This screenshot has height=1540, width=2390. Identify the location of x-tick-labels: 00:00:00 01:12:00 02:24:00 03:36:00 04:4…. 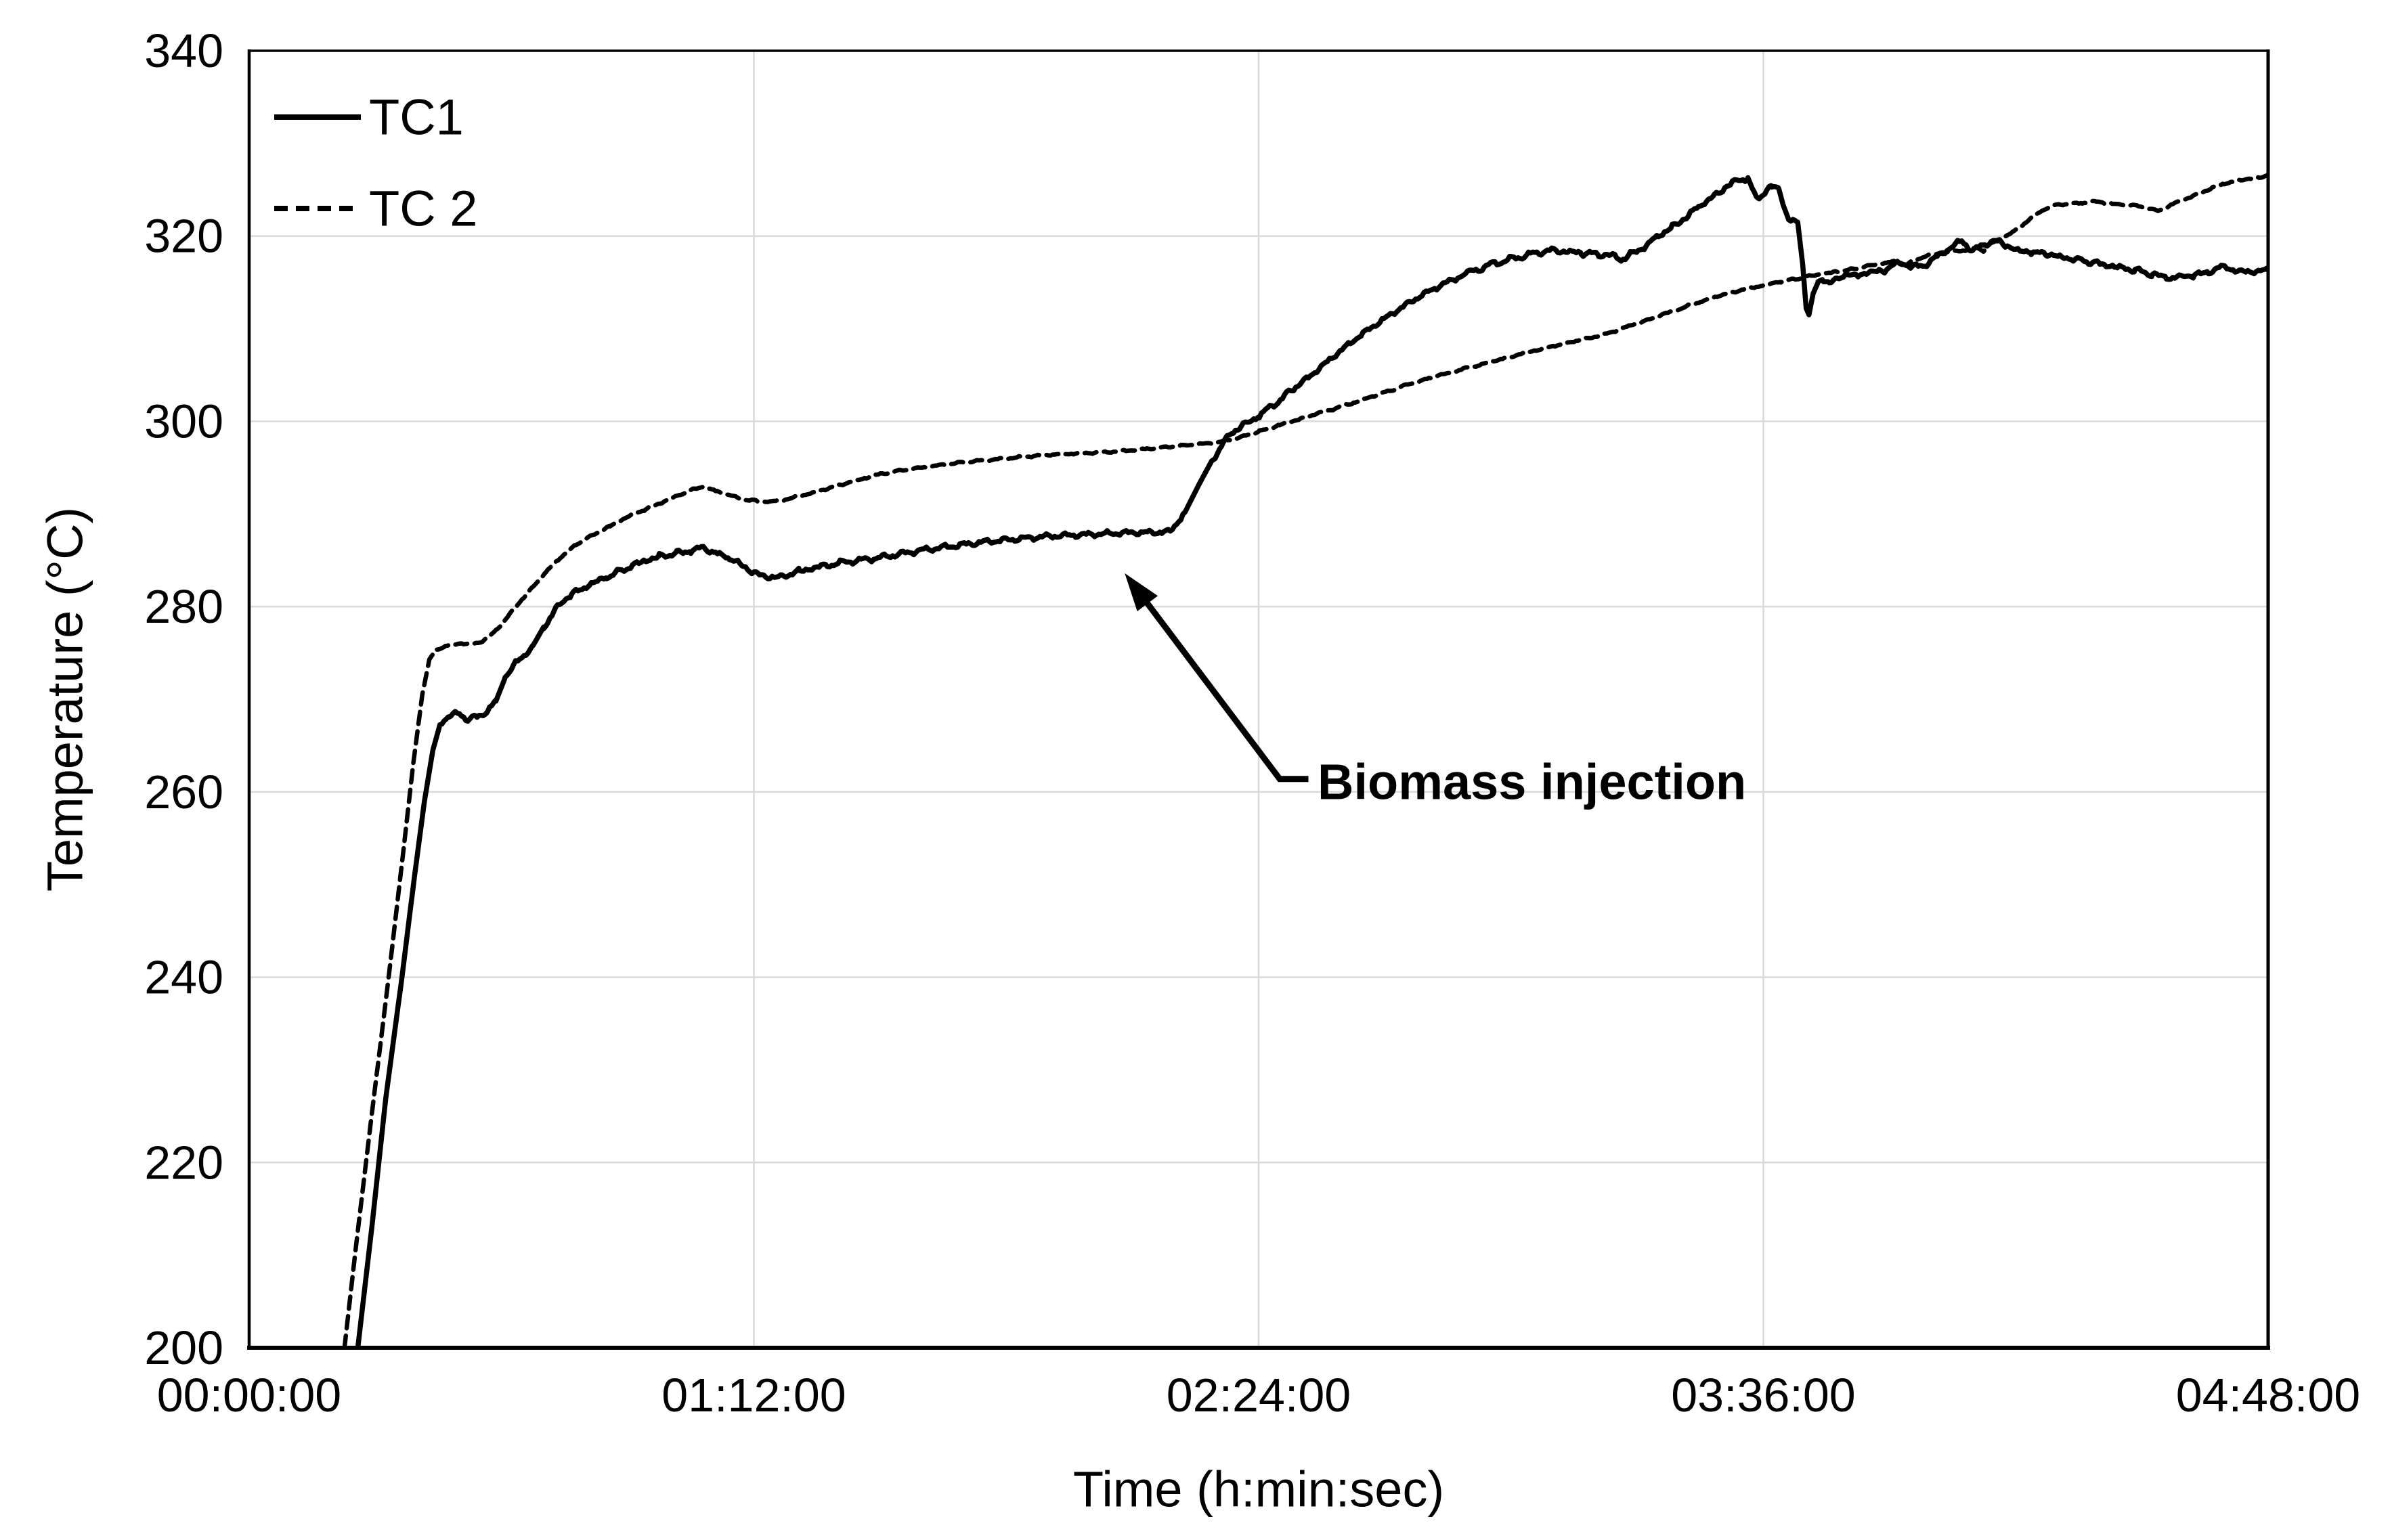
(1258, 1396).